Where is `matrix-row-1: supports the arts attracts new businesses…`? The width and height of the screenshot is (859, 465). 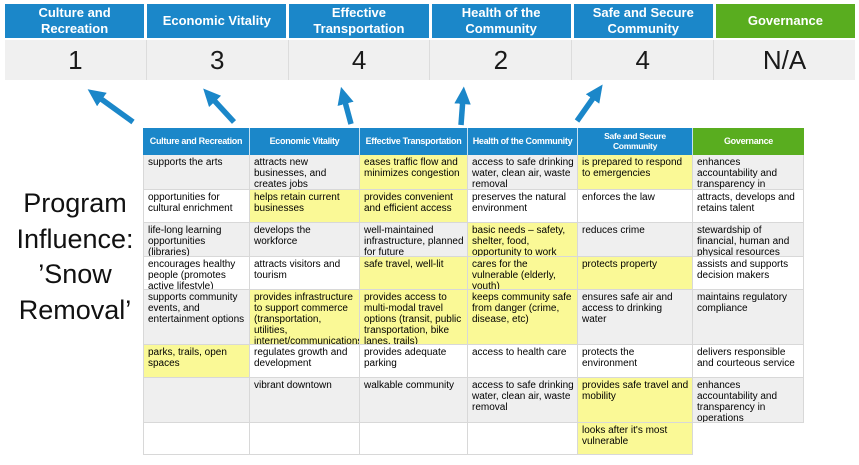 matrix-row-1: supports the arts attracts new businesses… is located at coordinates (473, 172).